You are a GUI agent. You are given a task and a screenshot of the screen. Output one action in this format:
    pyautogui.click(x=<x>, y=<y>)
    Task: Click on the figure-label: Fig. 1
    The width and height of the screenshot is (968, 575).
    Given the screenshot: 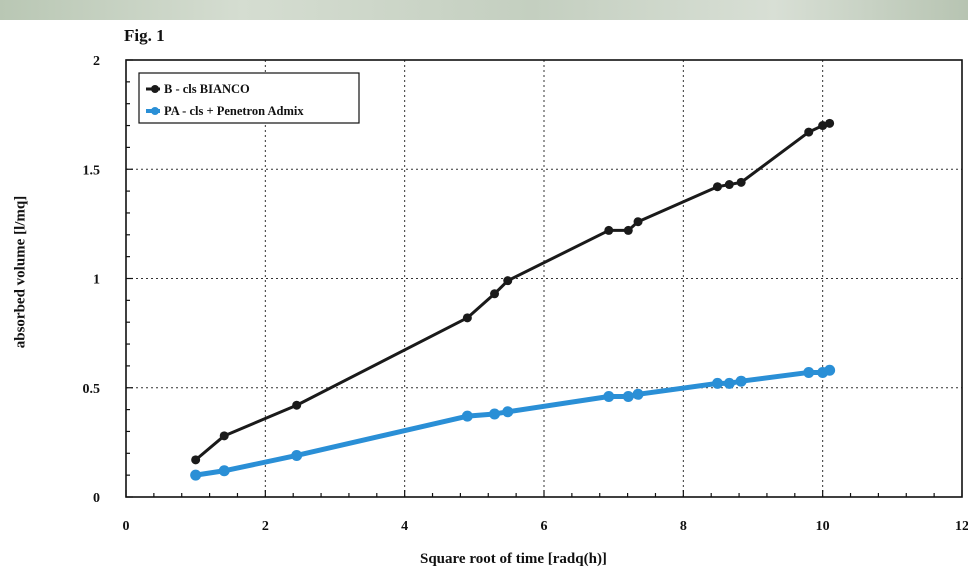 What is the action you would take?
    pyautogui.click(x=144, y=35)
    